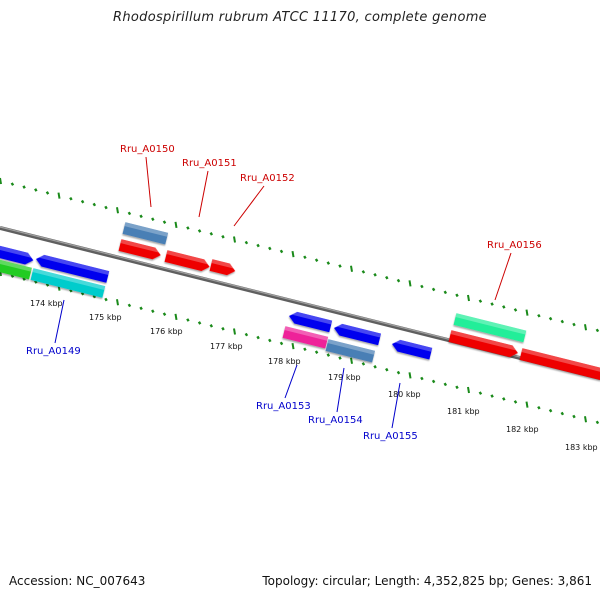 This screenshot has width=600, height=600. What do you see at coordinates (147, 149) in the screenshot?
I see `gene-label: Rru_A0150` at bounding box center [147, 149].